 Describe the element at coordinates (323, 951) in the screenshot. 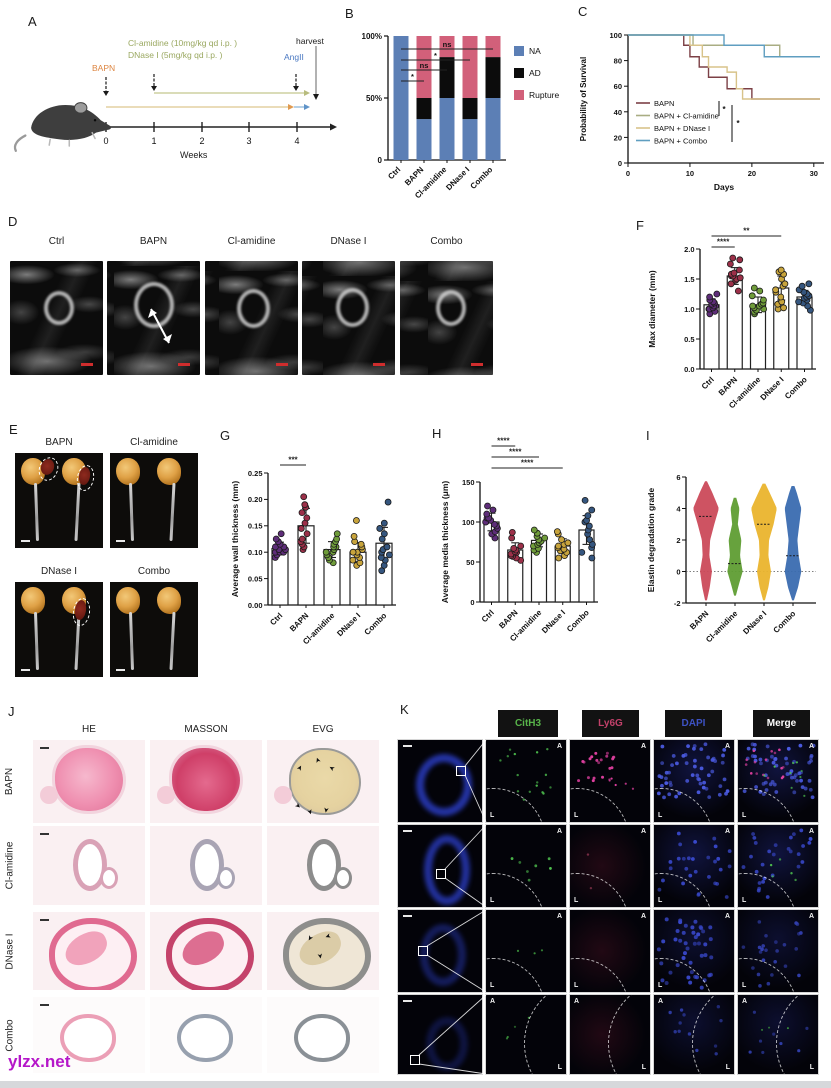

I see `histology-image: ➤ ➤ ➤` at that location.